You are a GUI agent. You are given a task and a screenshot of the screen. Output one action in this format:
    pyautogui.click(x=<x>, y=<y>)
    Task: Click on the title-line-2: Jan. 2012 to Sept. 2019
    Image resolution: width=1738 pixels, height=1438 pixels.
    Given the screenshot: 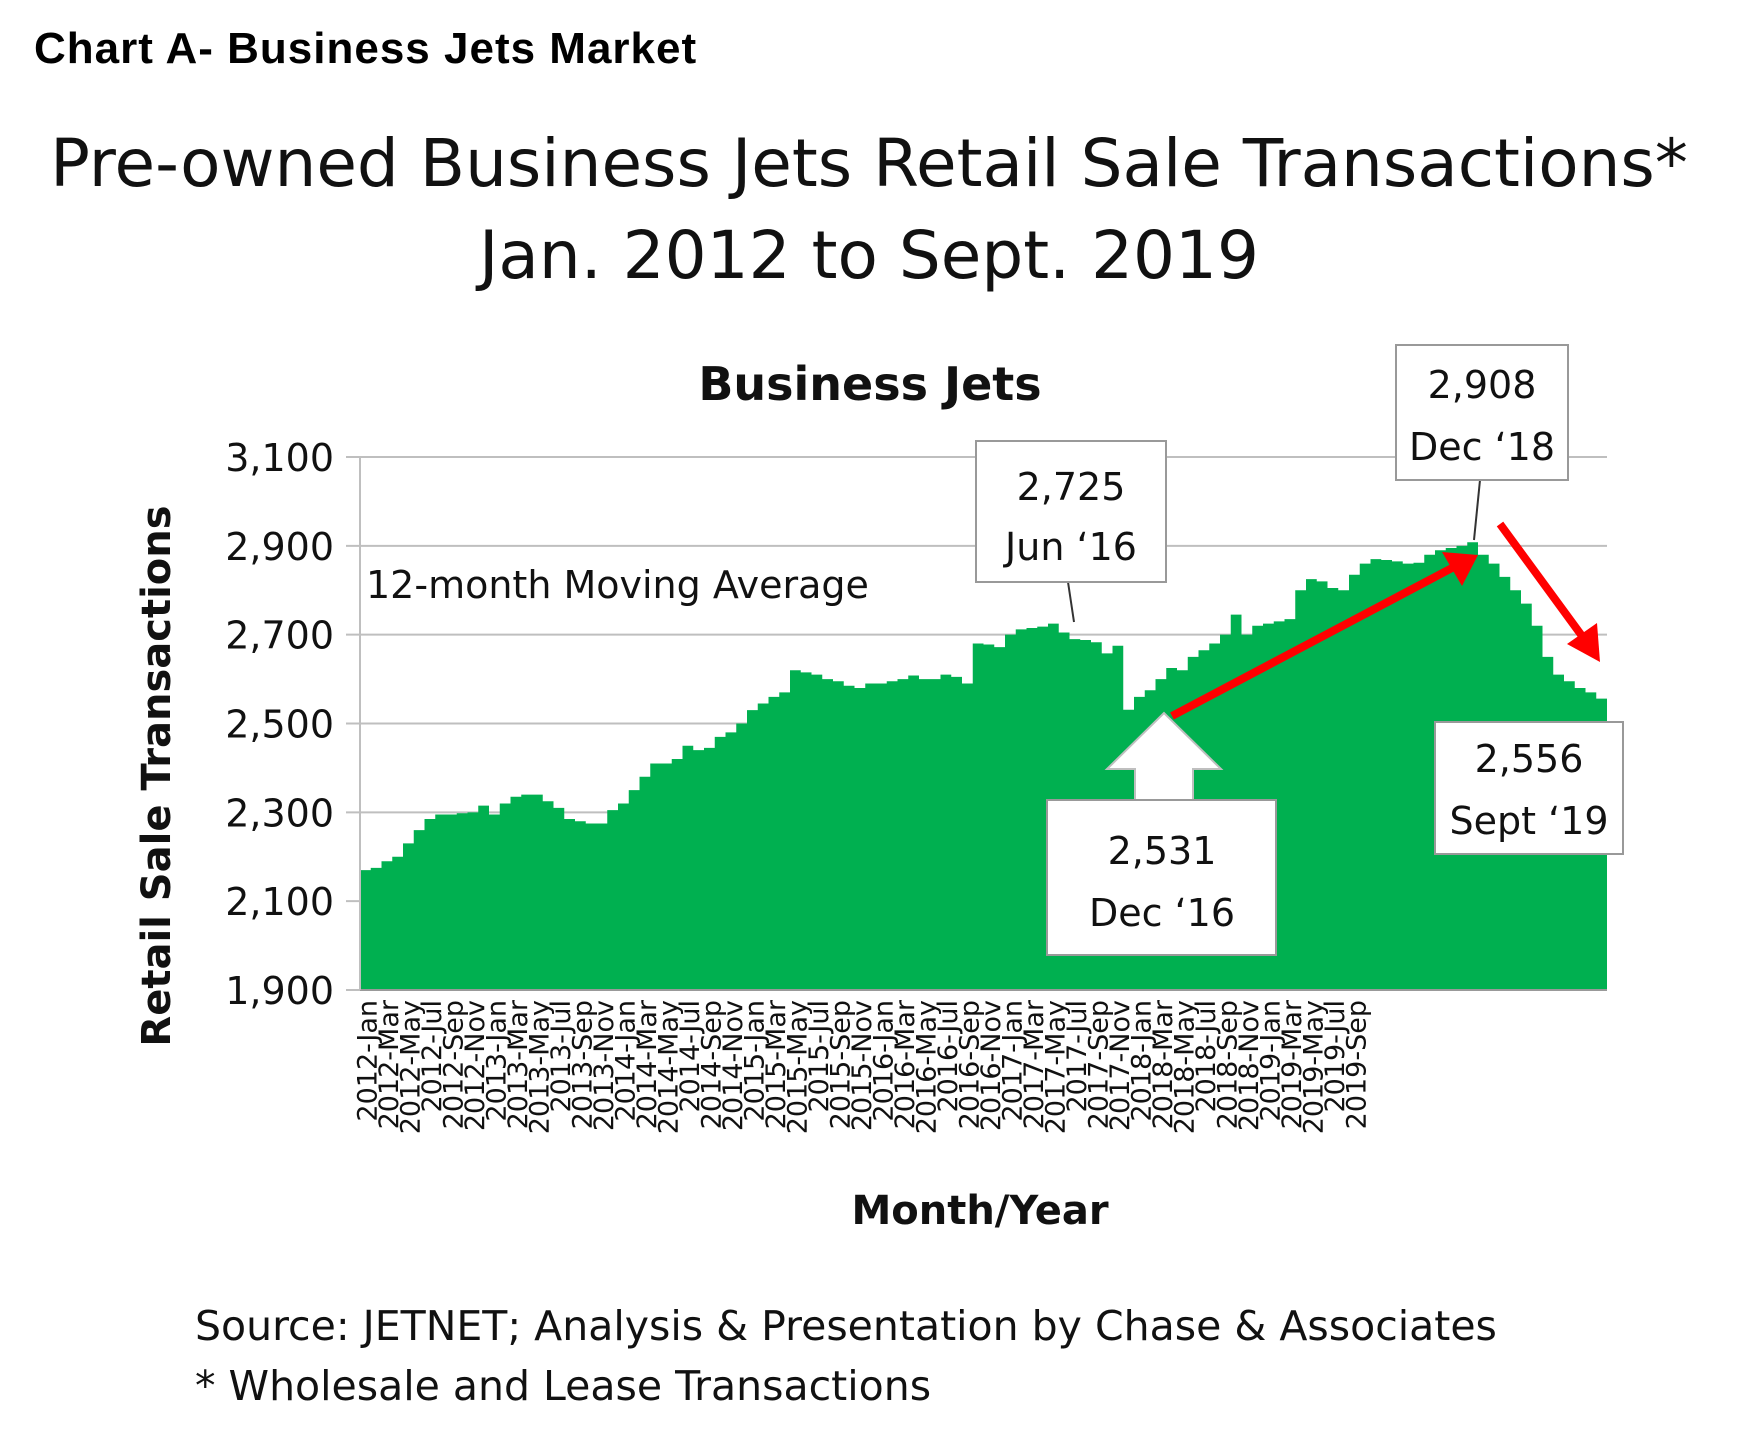 What is the action you would take?
    pyautogui.click(x=869, y=255)
    